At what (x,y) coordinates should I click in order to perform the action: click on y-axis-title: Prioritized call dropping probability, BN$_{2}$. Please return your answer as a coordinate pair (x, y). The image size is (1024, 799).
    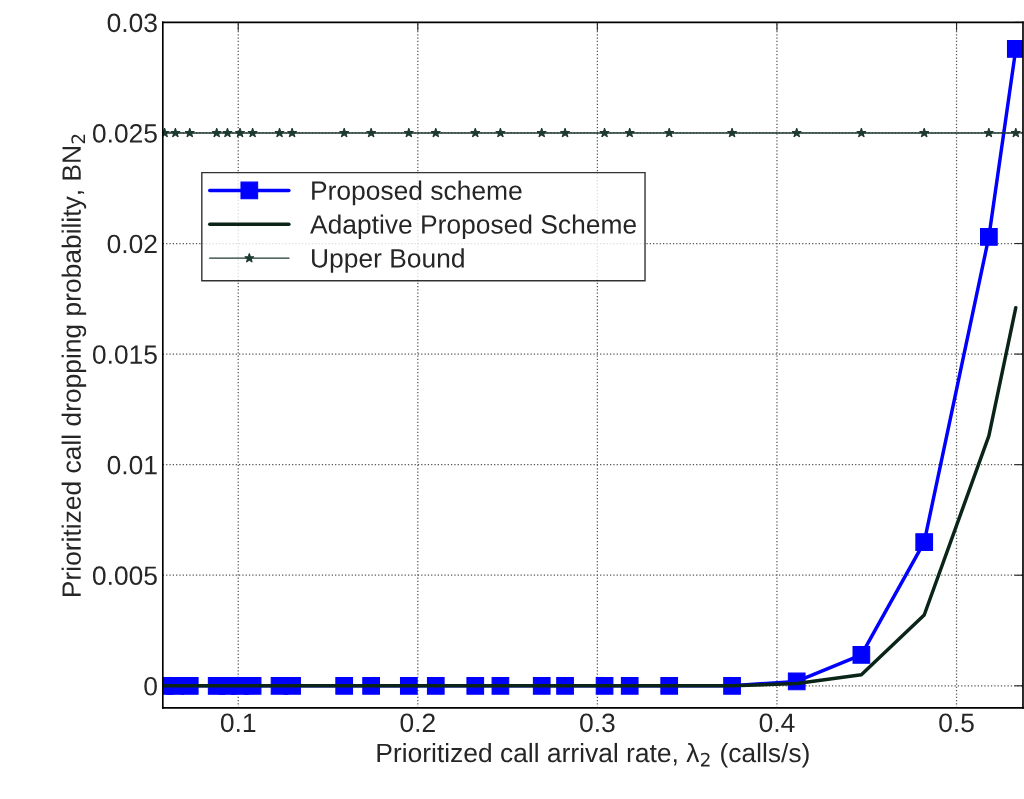
    Looking at the image, I should click on (74, 365).